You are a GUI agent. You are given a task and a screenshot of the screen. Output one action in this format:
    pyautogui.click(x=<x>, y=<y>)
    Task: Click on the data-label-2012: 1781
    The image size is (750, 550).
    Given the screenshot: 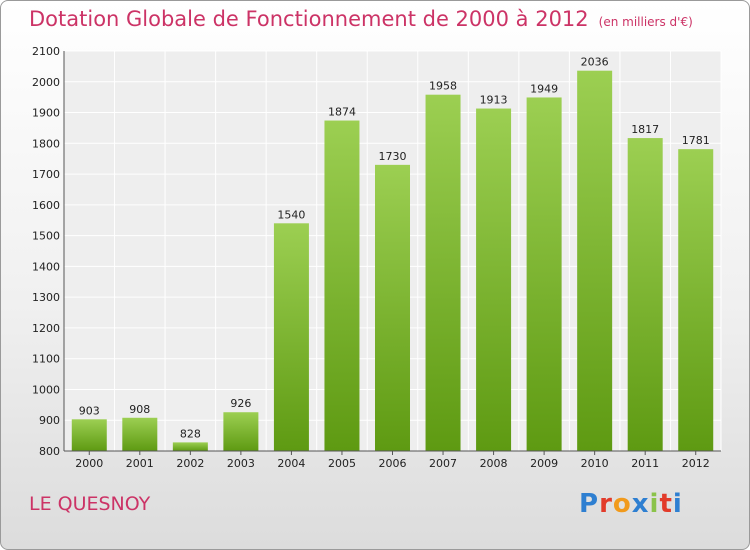 What is the action you would take?
    pyautogui.click(x=696, y=140)
    